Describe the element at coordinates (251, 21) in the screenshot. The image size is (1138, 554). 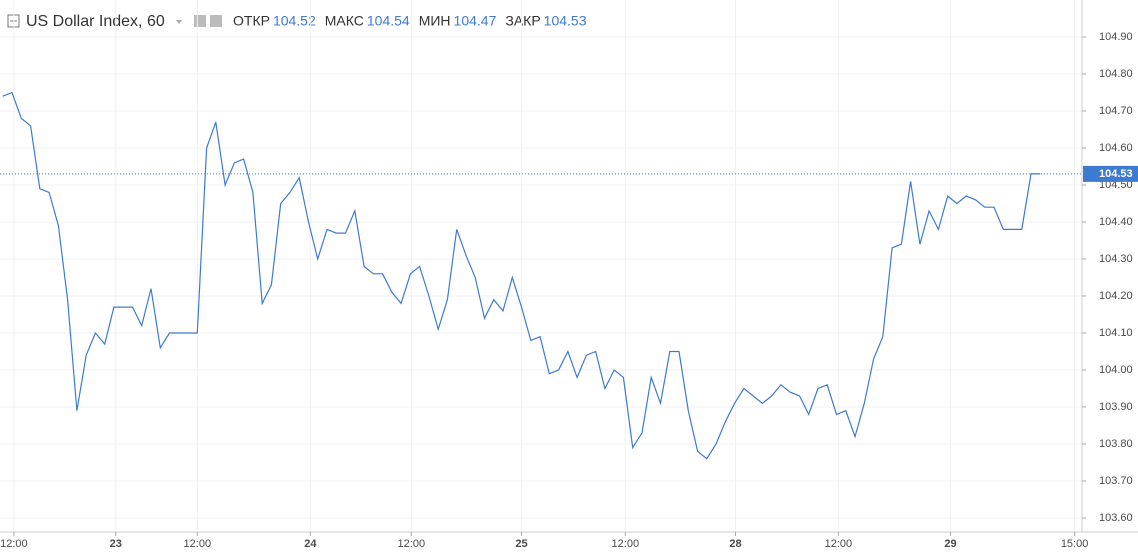
I see `ohlc-label: ОТКР` at that location.